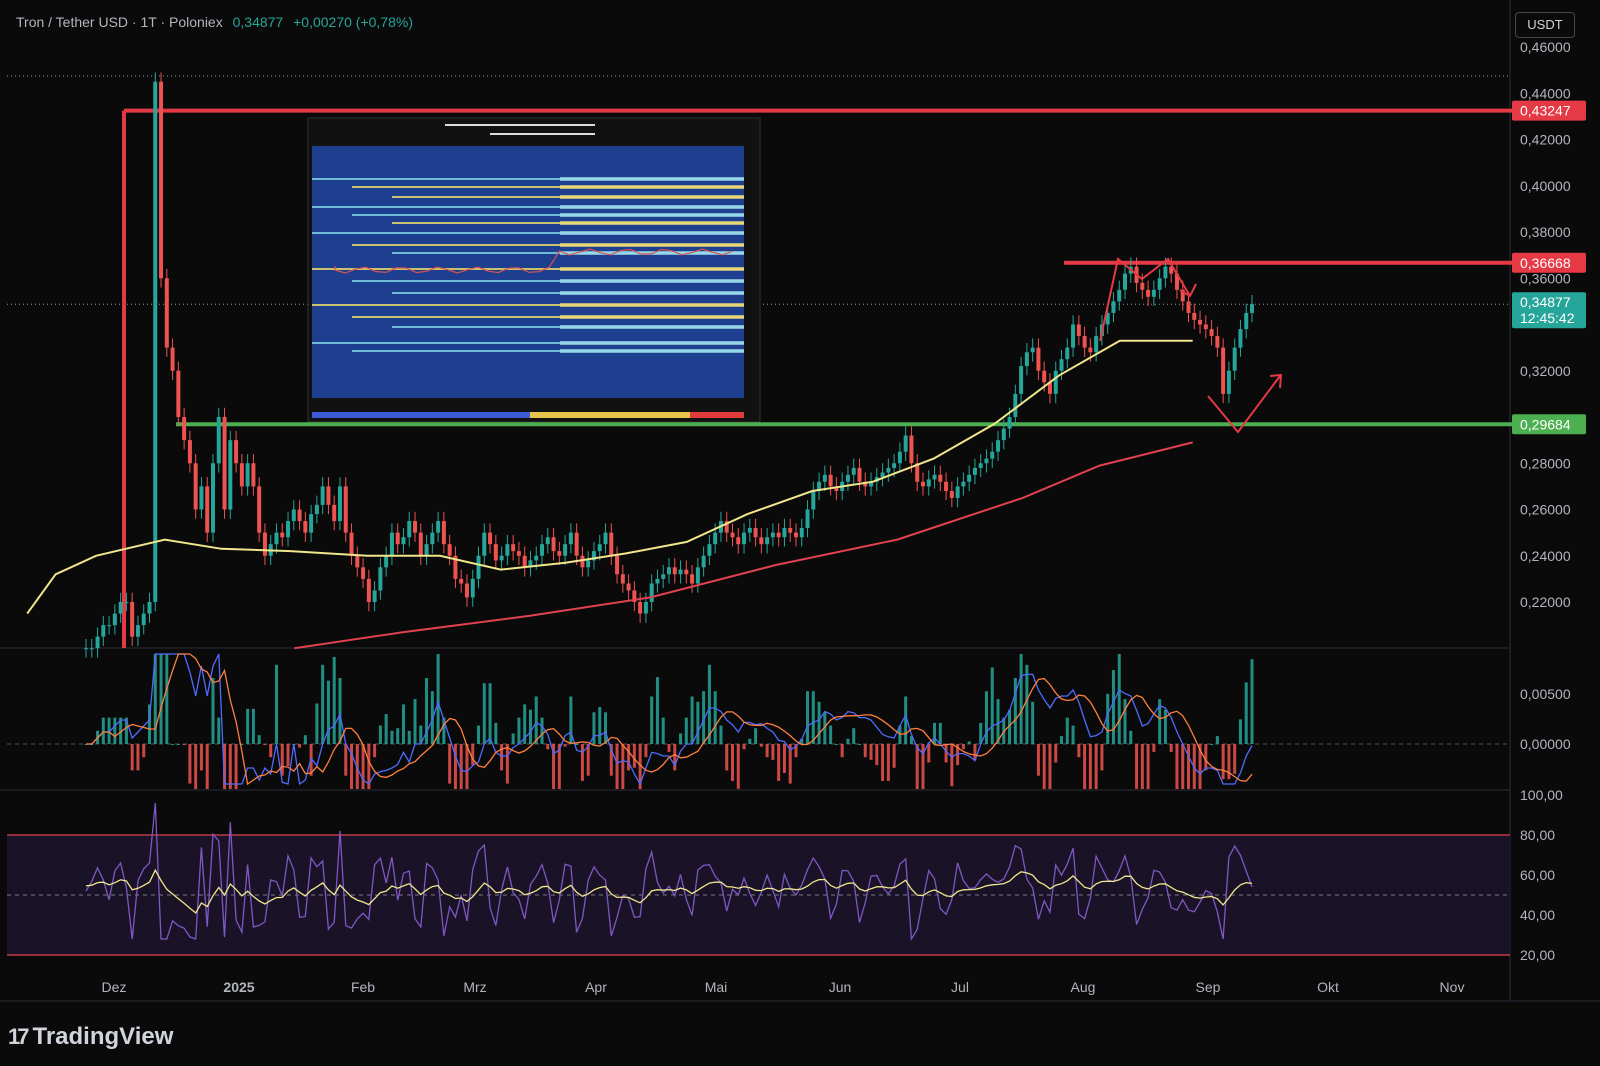 Image resolution: width=1600 pixels, height=1066 pixels. I want to click on drawing-annotations, so click(1191, 345).